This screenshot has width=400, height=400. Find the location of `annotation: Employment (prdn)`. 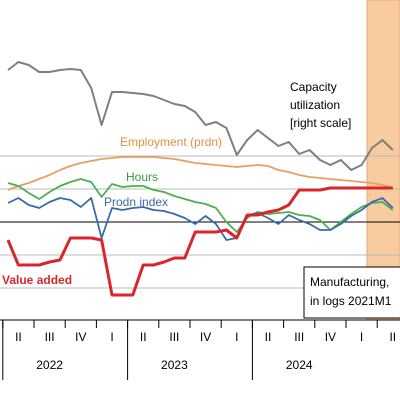

annotation: Employment (prdn) is located at coordinates (171, 142).